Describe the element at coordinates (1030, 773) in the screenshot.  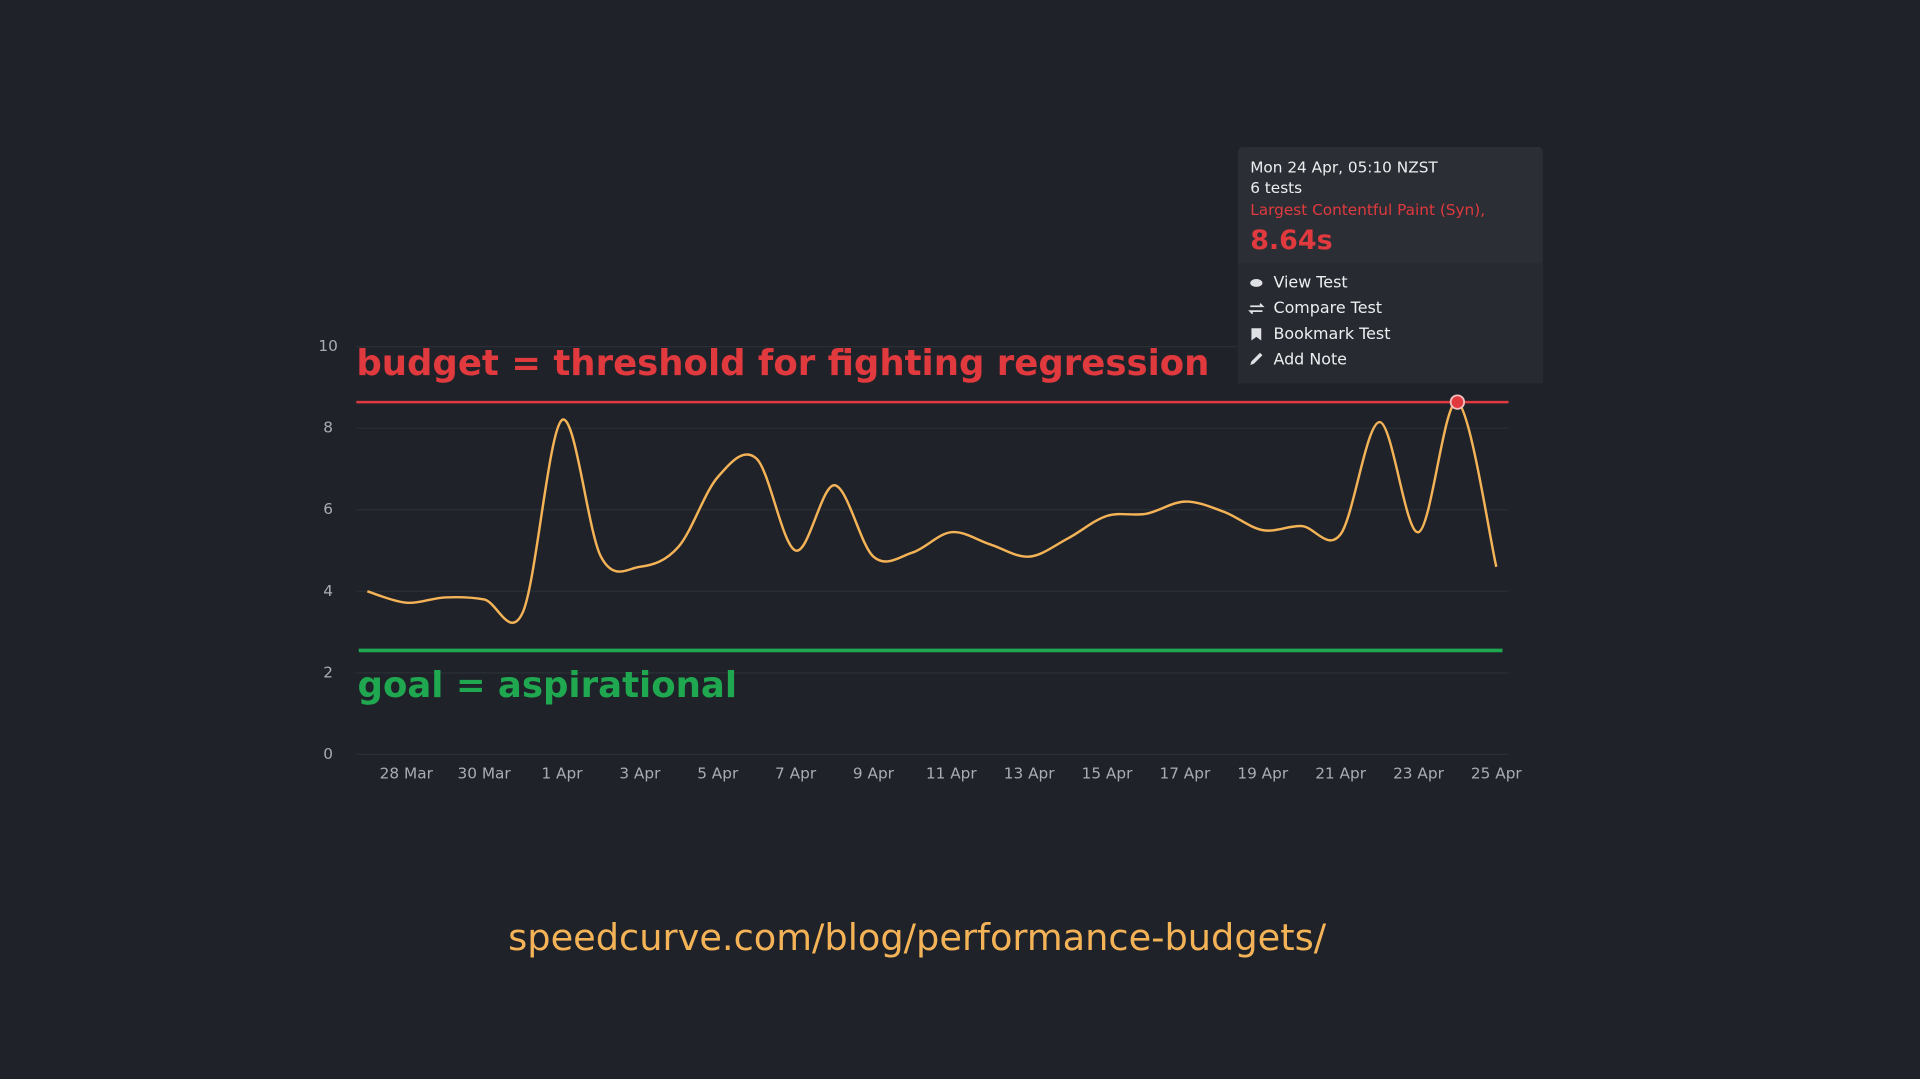
I see `x-tick-label: 13 Apr` at that location.